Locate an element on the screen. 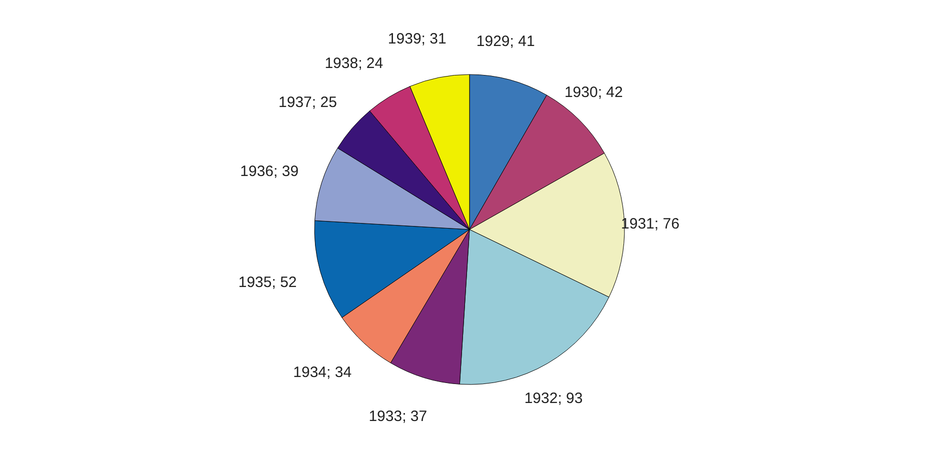 This screenshot has height=459, width=939. data-label: ; 76 is located at coordinates (667, 223).